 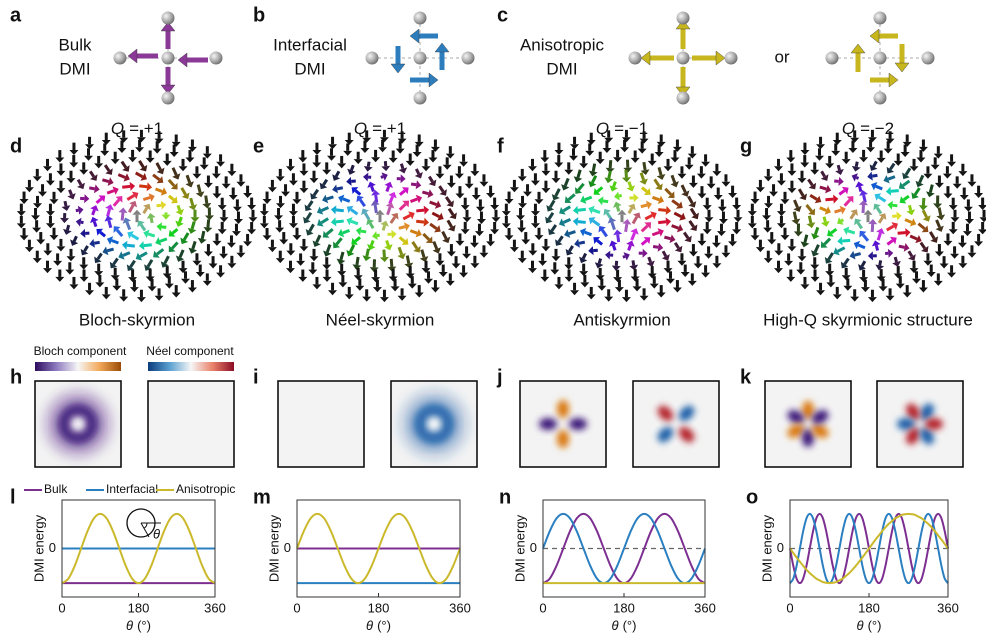 What do you see at coordinates (868, 128) in the screenshot?
I see `topological-charge: Q = −2` at bounding box center [868, 128].